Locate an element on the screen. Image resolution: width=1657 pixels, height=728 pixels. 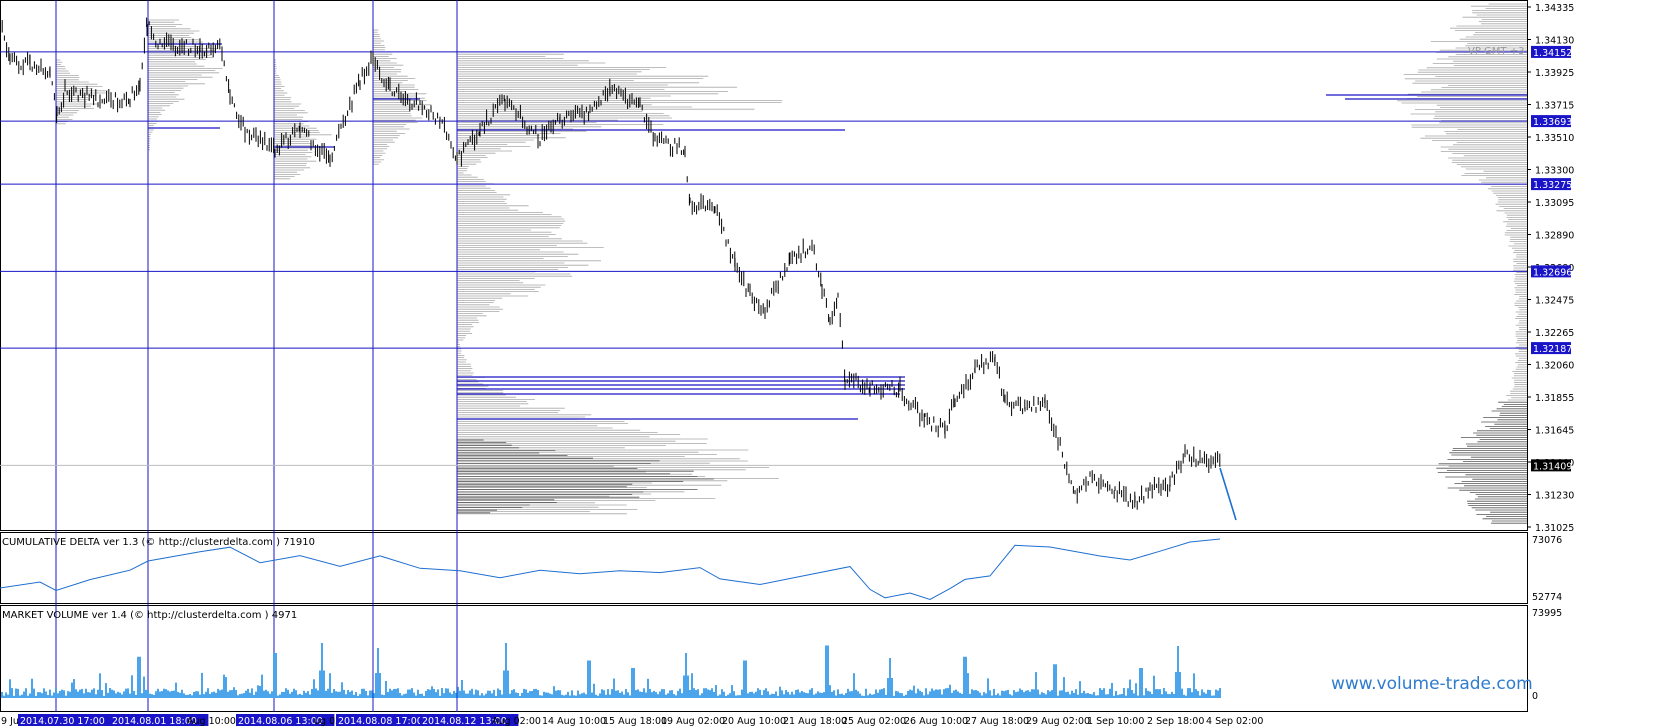
price-tick-label: 1.33510 is located at coordinates (1554, 138).